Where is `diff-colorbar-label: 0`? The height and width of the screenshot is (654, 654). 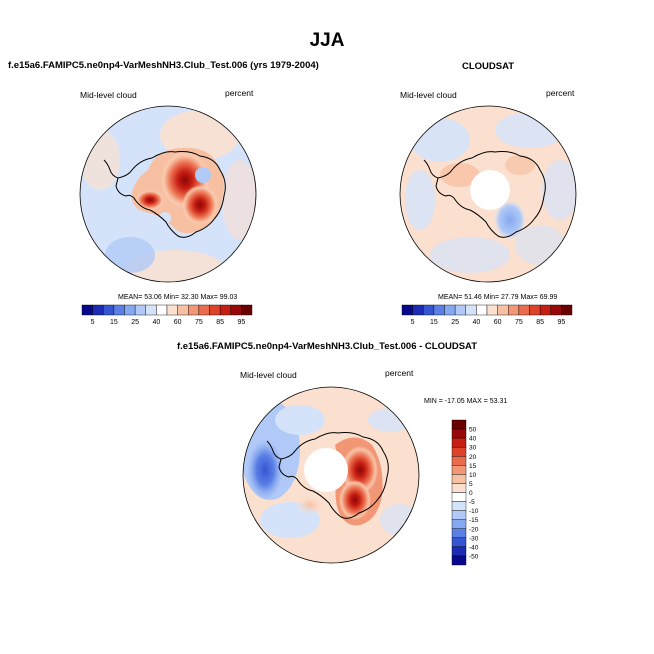 diff-colorbar-label: 0 is located at coordinates (471, 493).